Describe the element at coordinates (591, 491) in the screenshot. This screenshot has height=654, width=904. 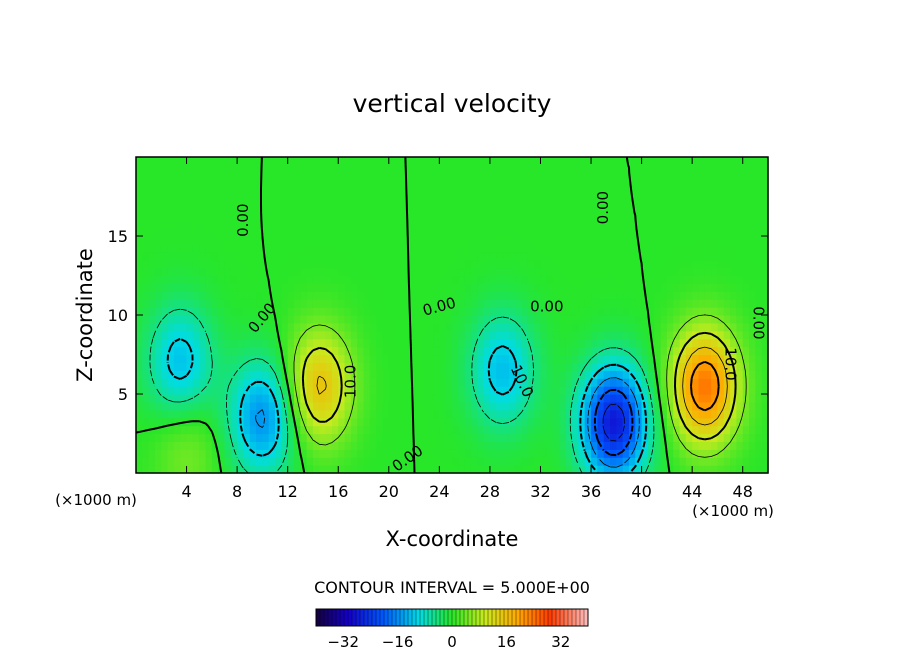
I see `x-tick-label: 36` at that location.